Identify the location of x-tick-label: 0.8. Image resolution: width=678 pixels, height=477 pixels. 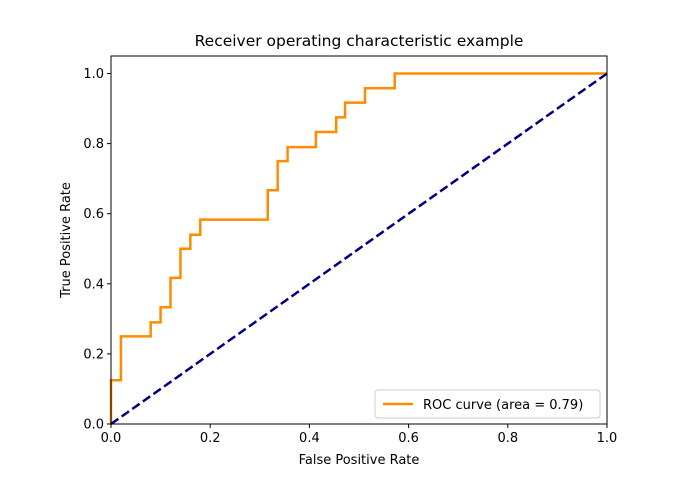
(507, 438).